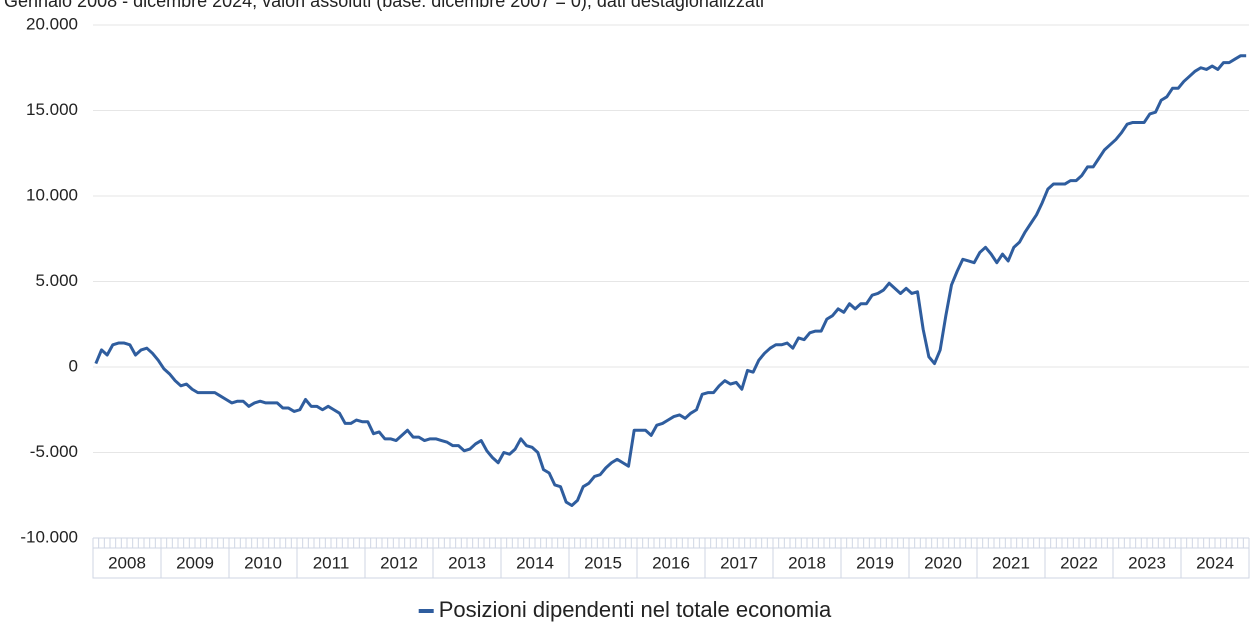 The height and width of the screenshot is (633, 1250). Describe the element at coordinates (943, 562) in the screenshot. I see `x-tick-label: 2020` at that location.